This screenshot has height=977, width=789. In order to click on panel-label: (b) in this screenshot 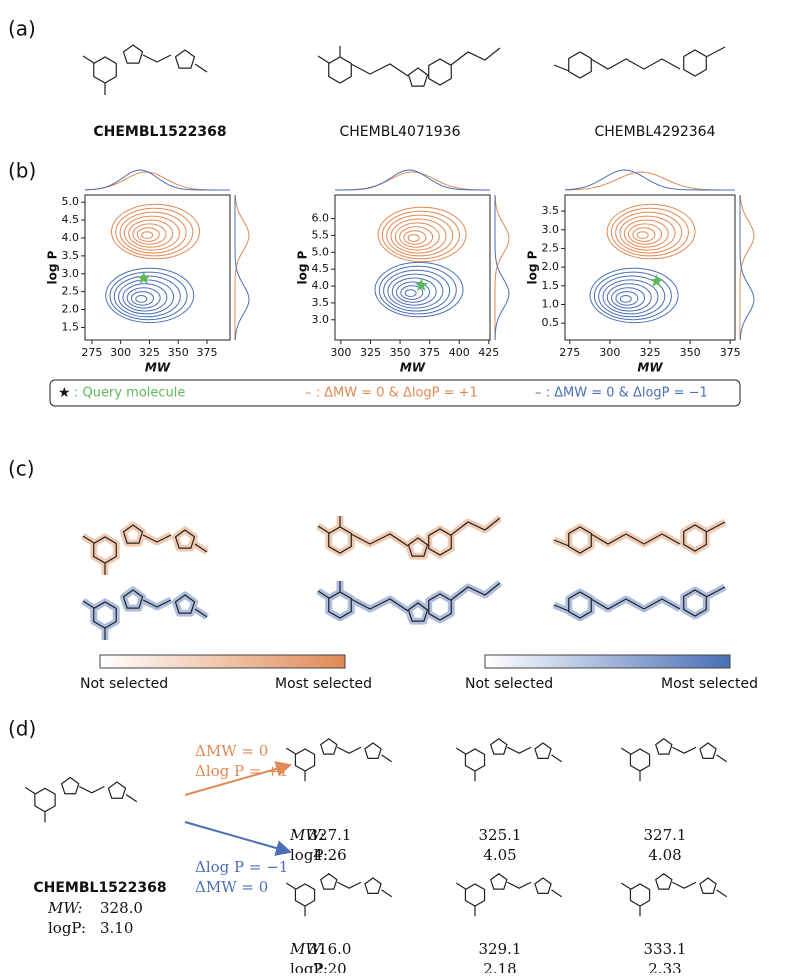, I will do `click(22, 171)`.